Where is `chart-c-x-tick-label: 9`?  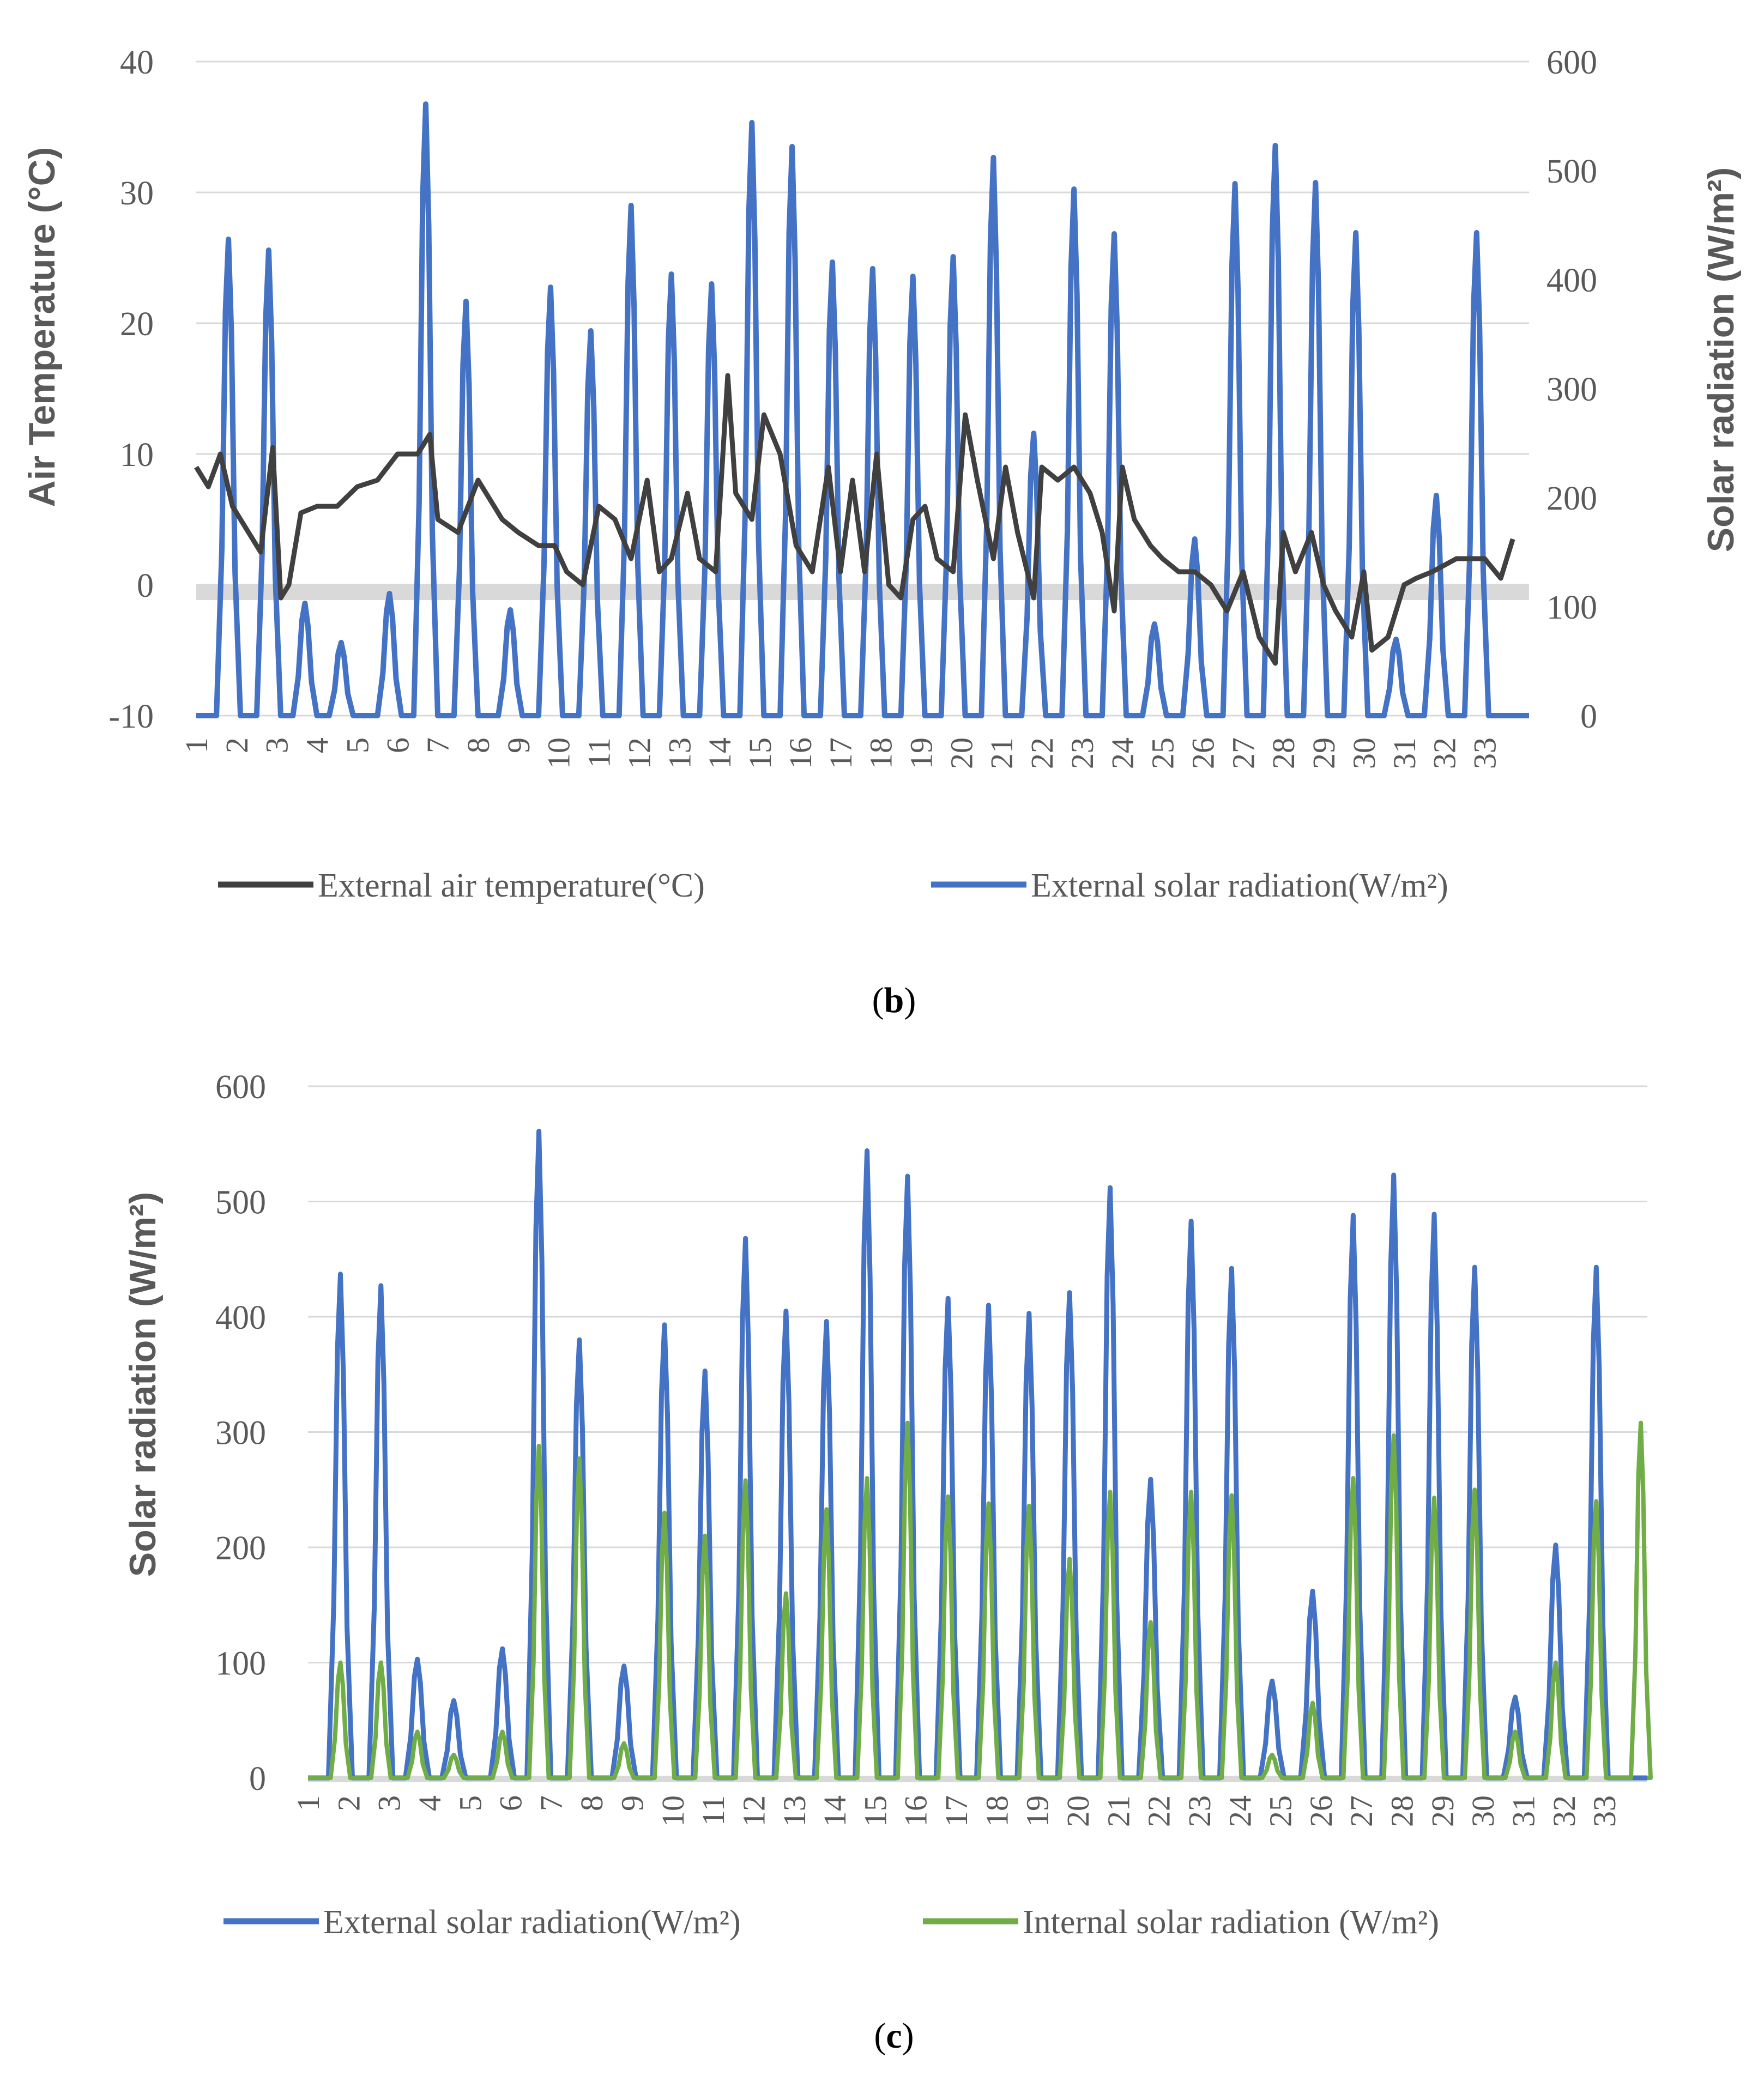
chart-c-x-tick-label: 9 is located at coordinates (632, 1803).